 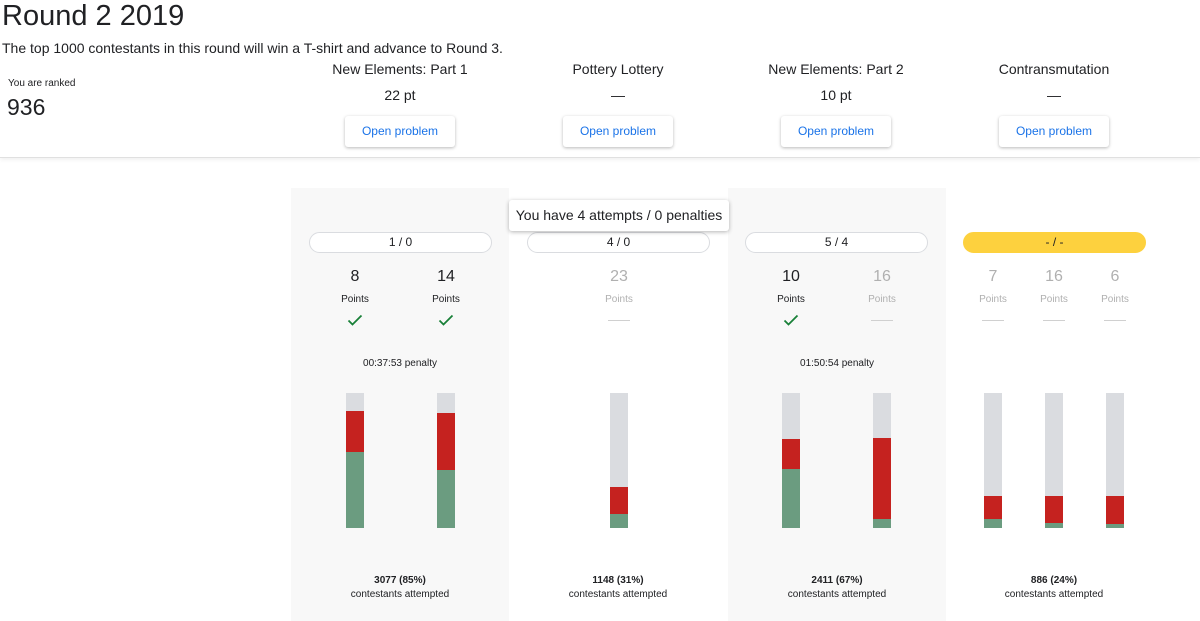 What do you see at coordinates (836, 103) in the screenshot?
I see `problem-header-3: New Elements: Part 2 10 pt Open problem` at bounding box center [836, 103].